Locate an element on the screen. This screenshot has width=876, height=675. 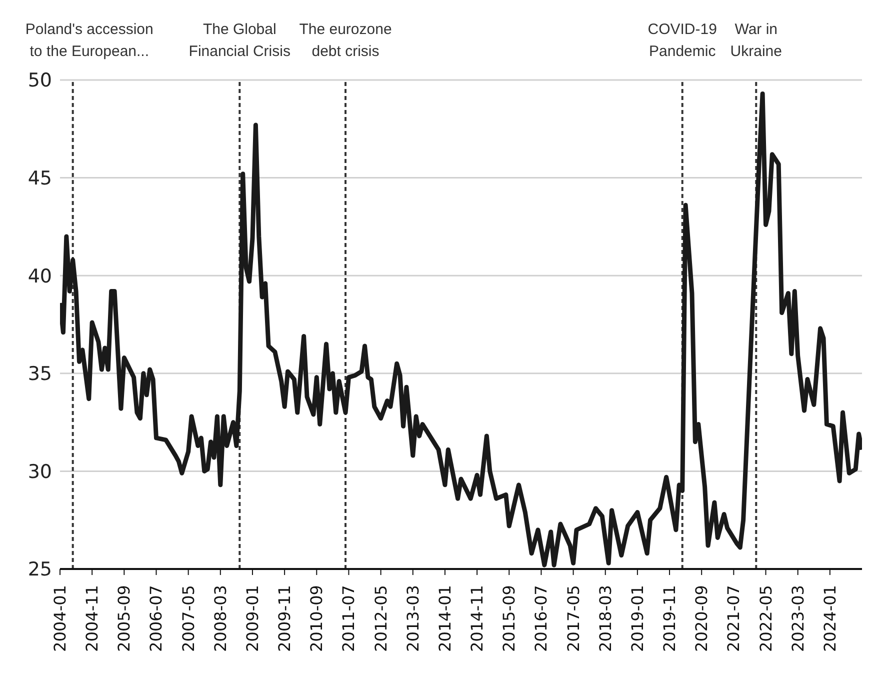
x-tick-label: 2011-07 is located at coordinates (348, 618).